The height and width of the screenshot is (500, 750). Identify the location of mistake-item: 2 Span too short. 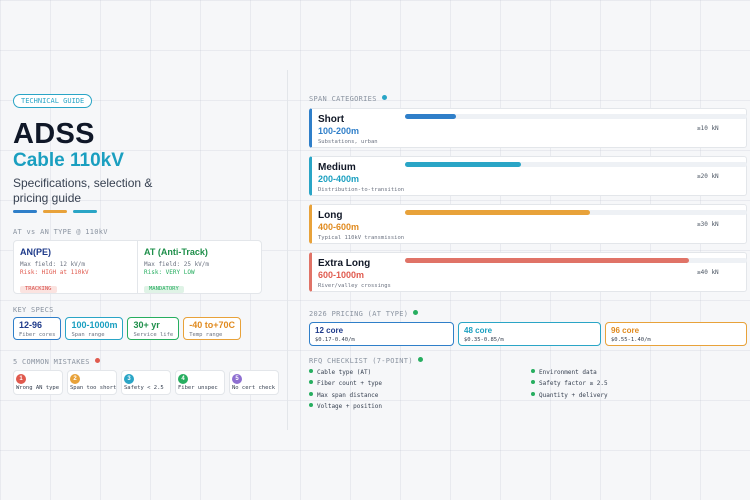
(92, 382).